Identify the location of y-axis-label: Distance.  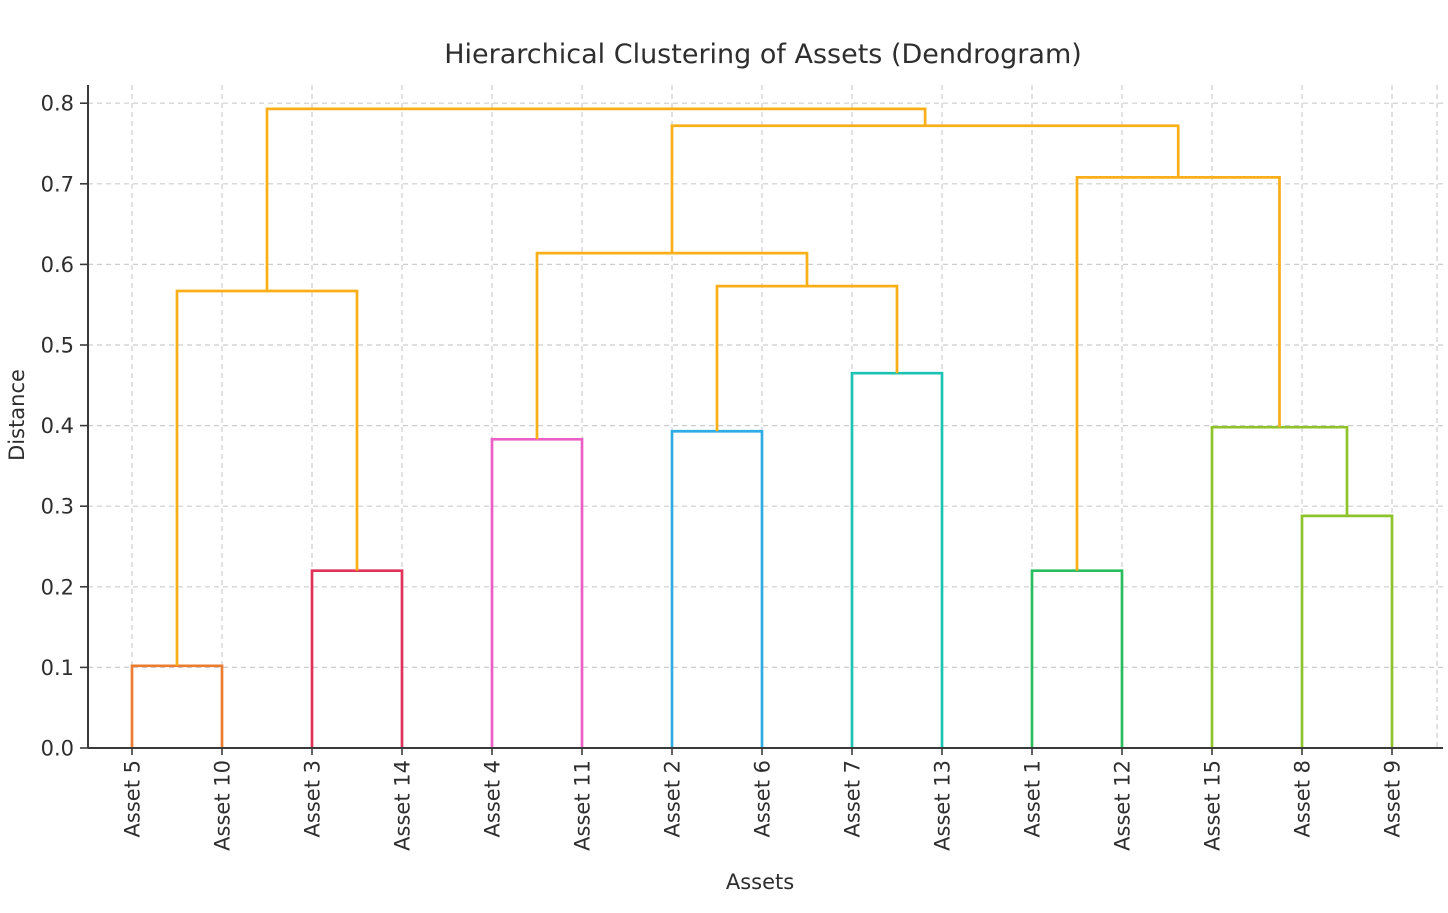
(17, 415).